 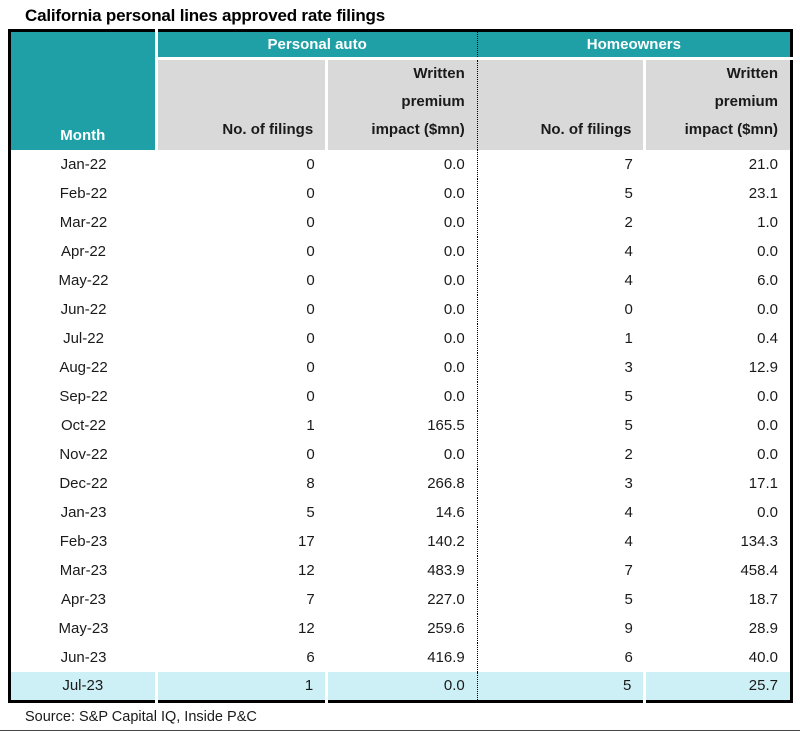 What do you see at coordinates (83, 425) in the screenshot?
I see `month-cell: Oct-22` at bounding box center [83, 425].